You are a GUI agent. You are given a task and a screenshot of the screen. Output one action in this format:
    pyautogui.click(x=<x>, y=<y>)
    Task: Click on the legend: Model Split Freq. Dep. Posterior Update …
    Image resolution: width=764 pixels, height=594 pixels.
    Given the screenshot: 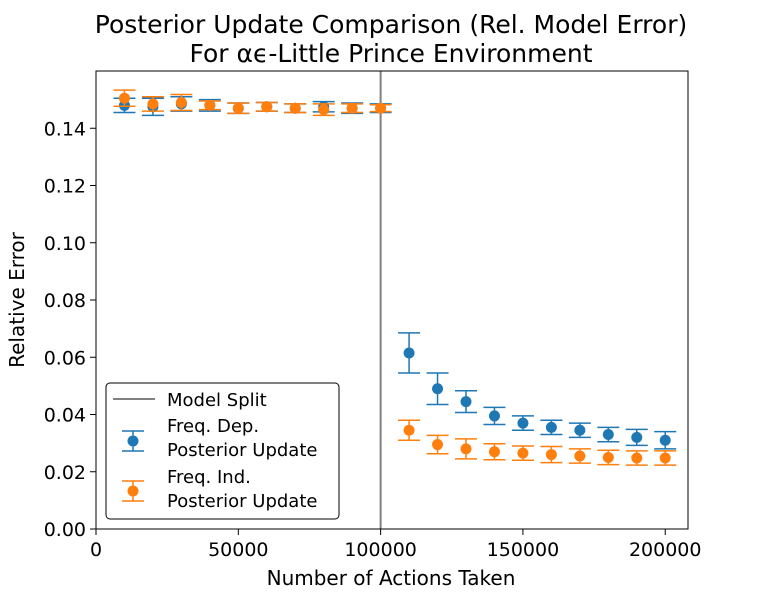 What is the action you would take?
    pyautogui.click(x=222, y=451)
    